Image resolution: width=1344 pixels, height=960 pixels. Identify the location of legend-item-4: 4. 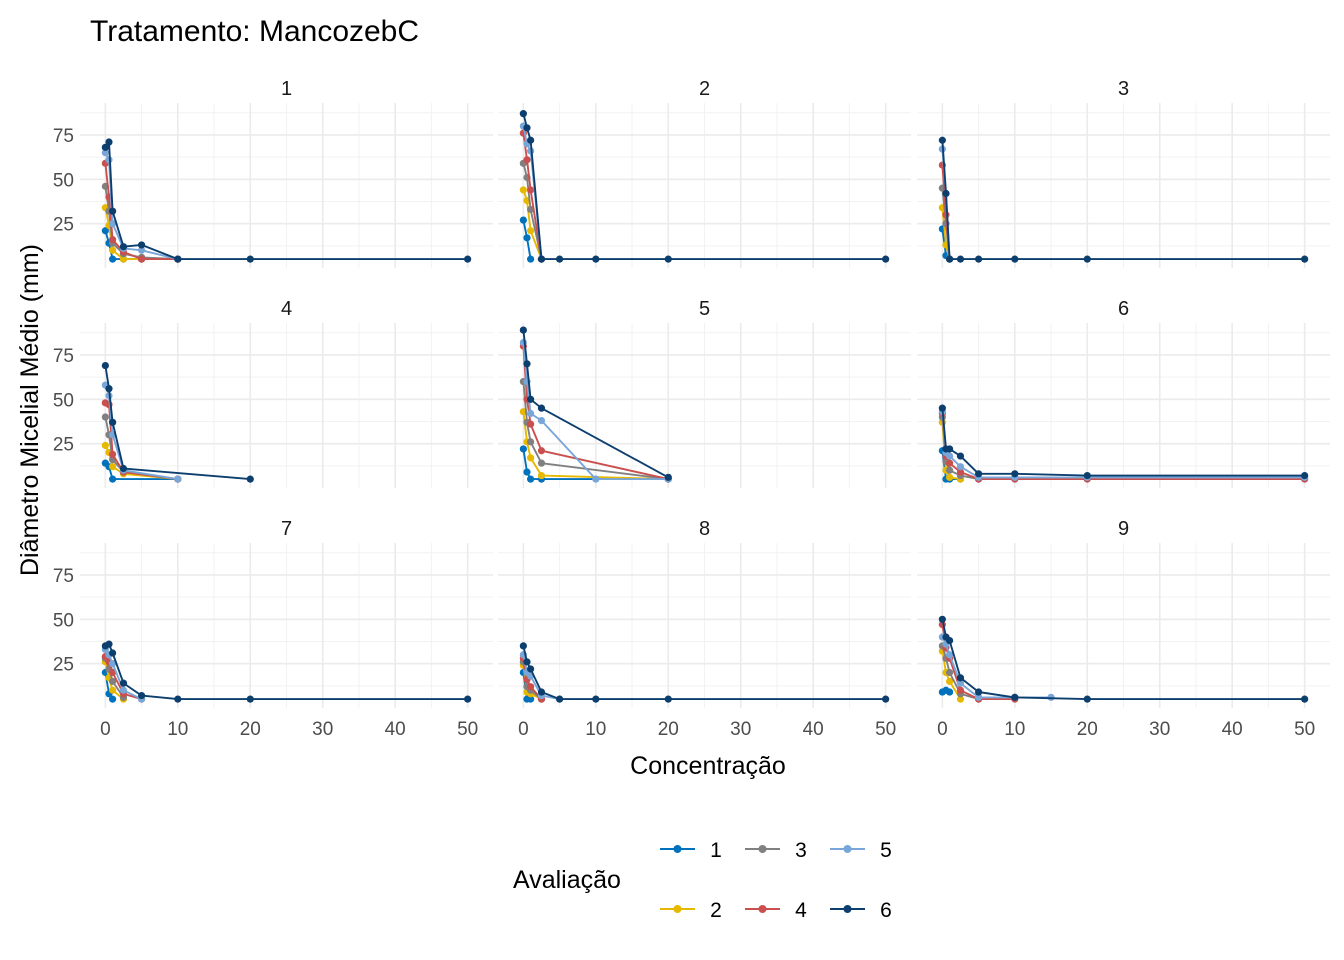
(776, 910).